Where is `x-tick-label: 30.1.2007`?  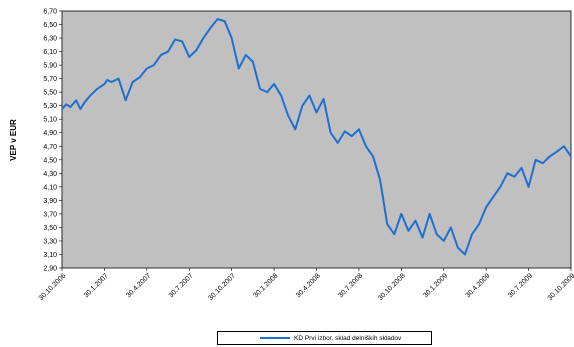 x-tick-label: 30.1.2007 is located at coordinates (96, 285).